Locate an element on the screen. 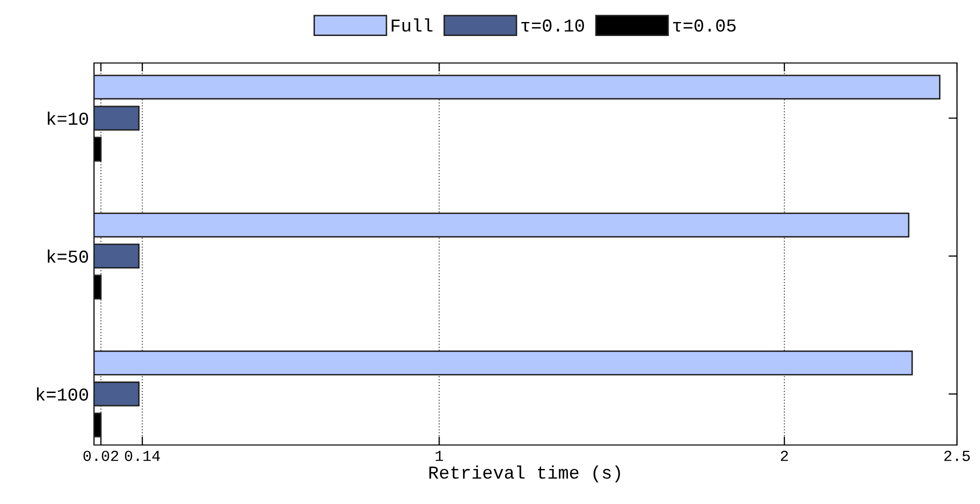 This screenshot has height=504, width=980. y-tick-label: k=50 is located at coordinates (68, 256).